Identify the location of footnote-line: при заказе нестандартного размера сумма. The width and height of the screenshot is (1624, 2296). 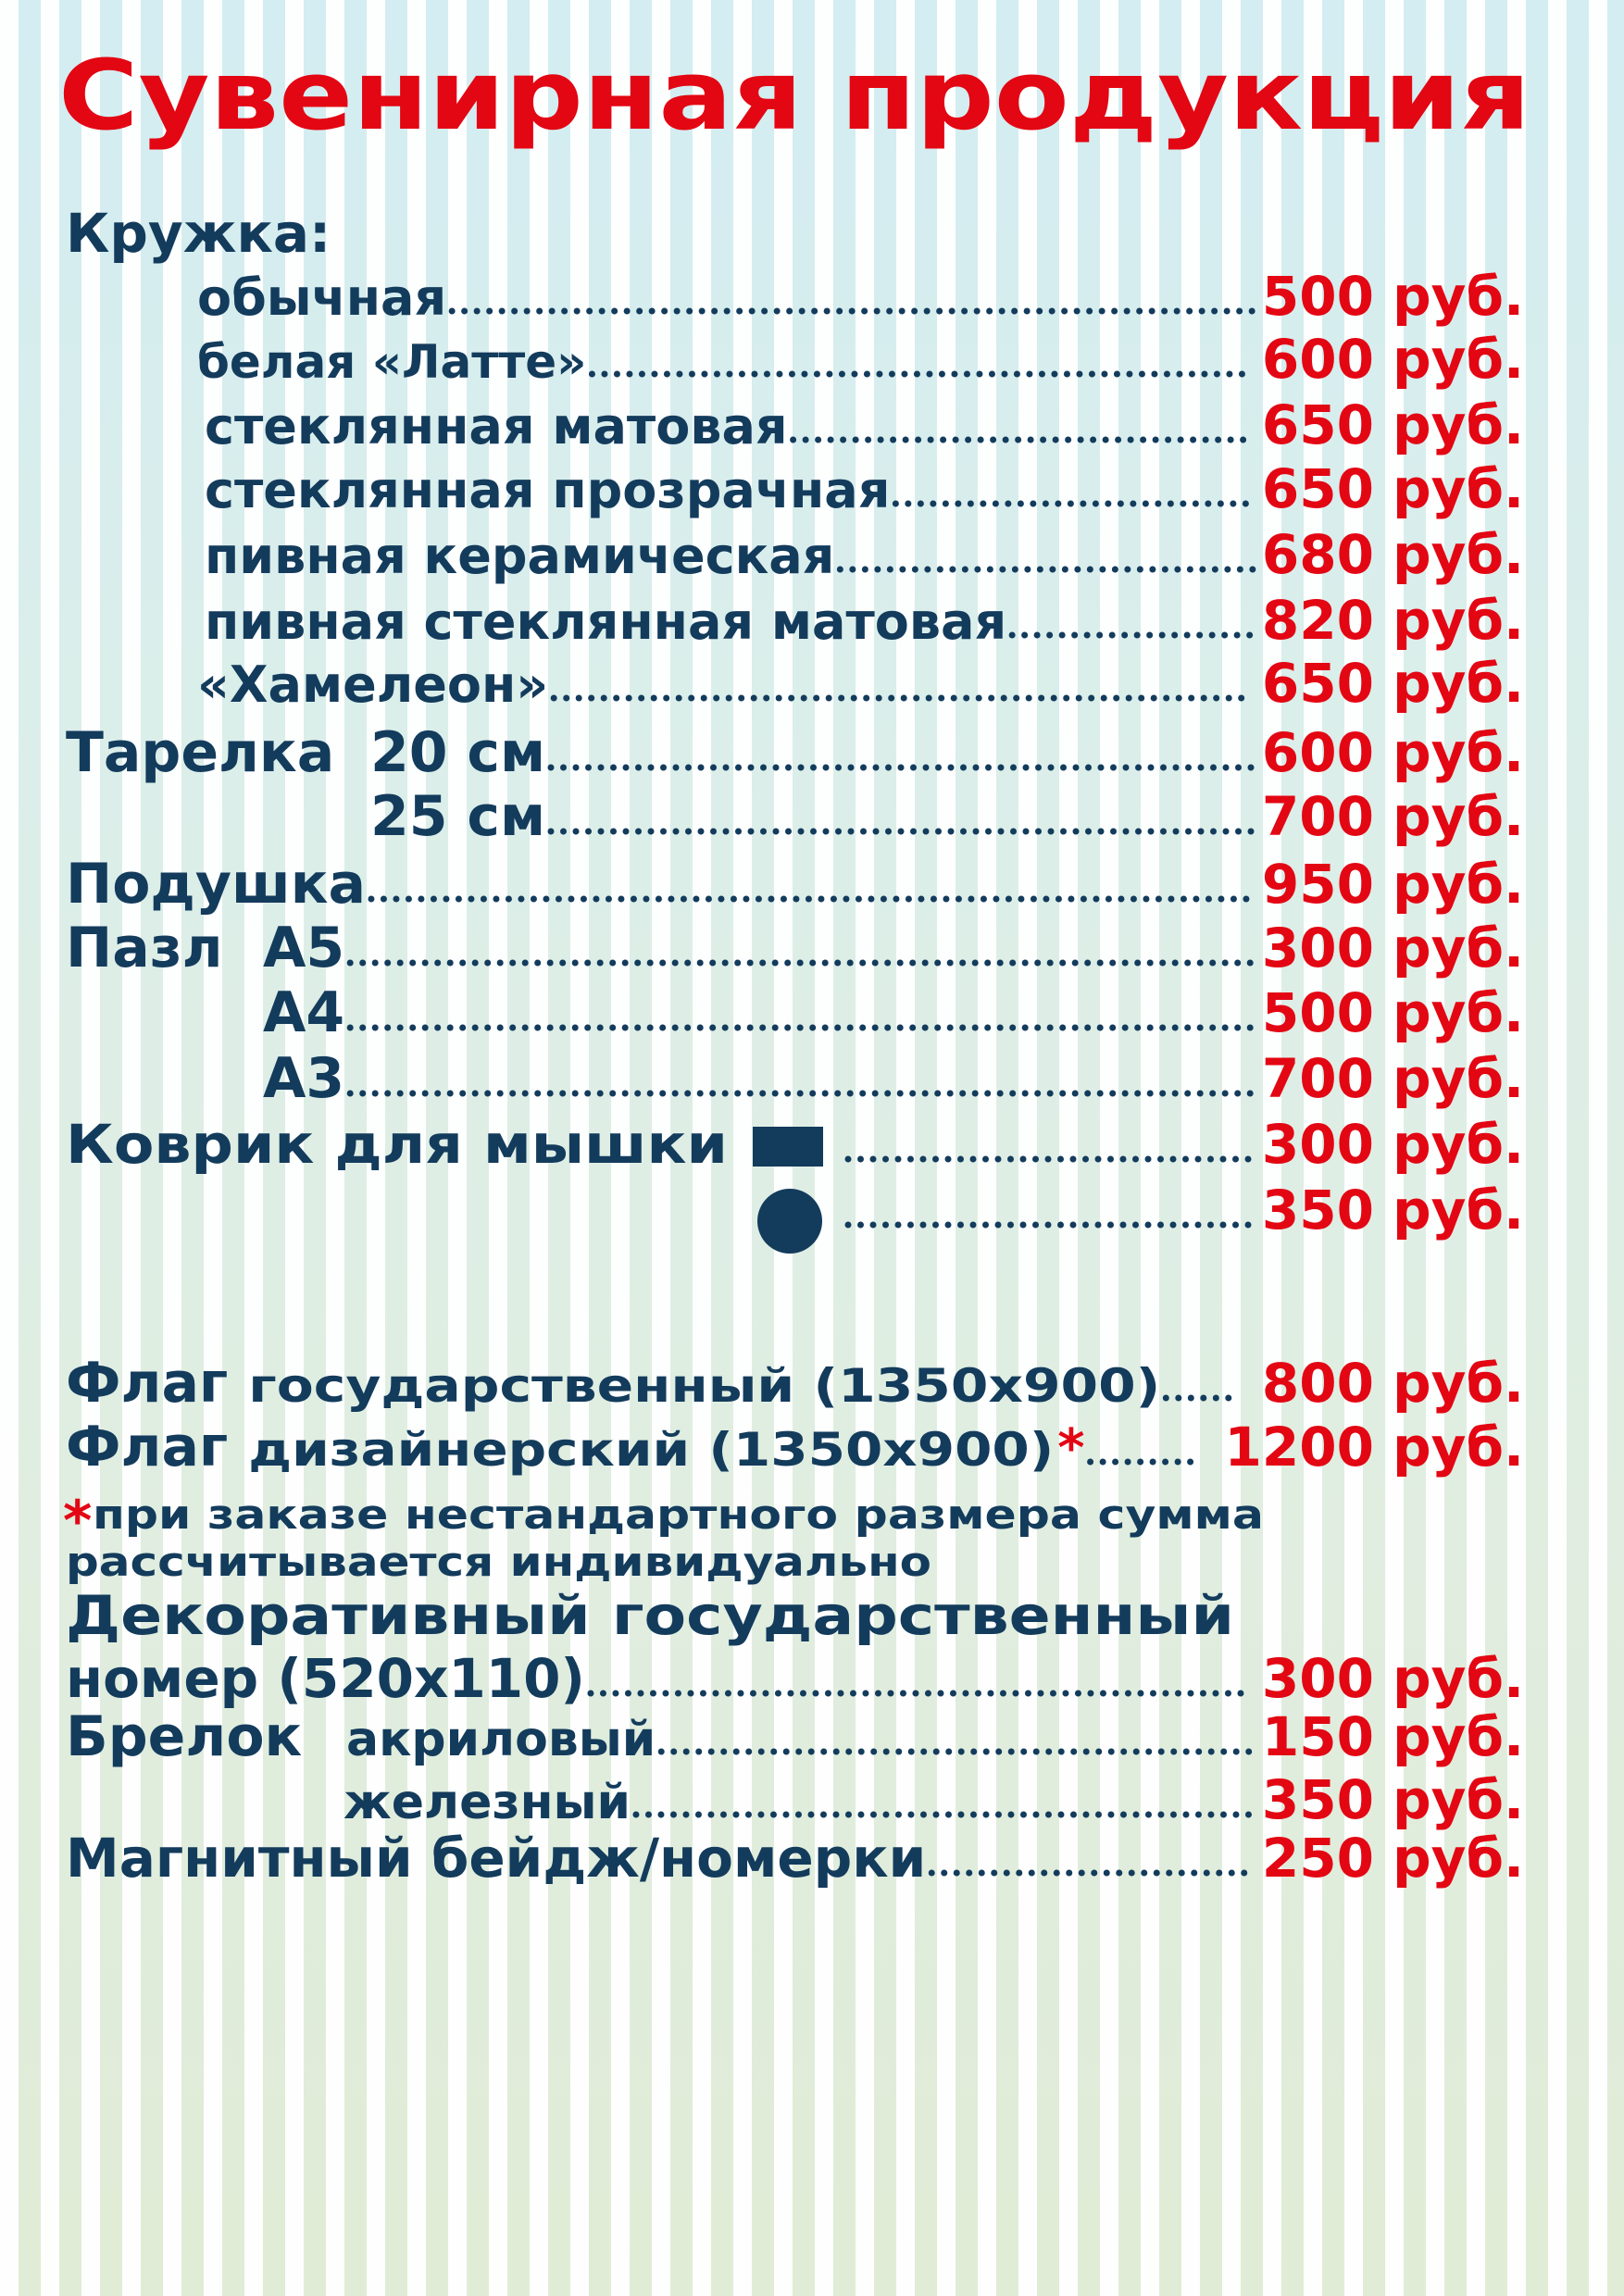
(678, 1515).